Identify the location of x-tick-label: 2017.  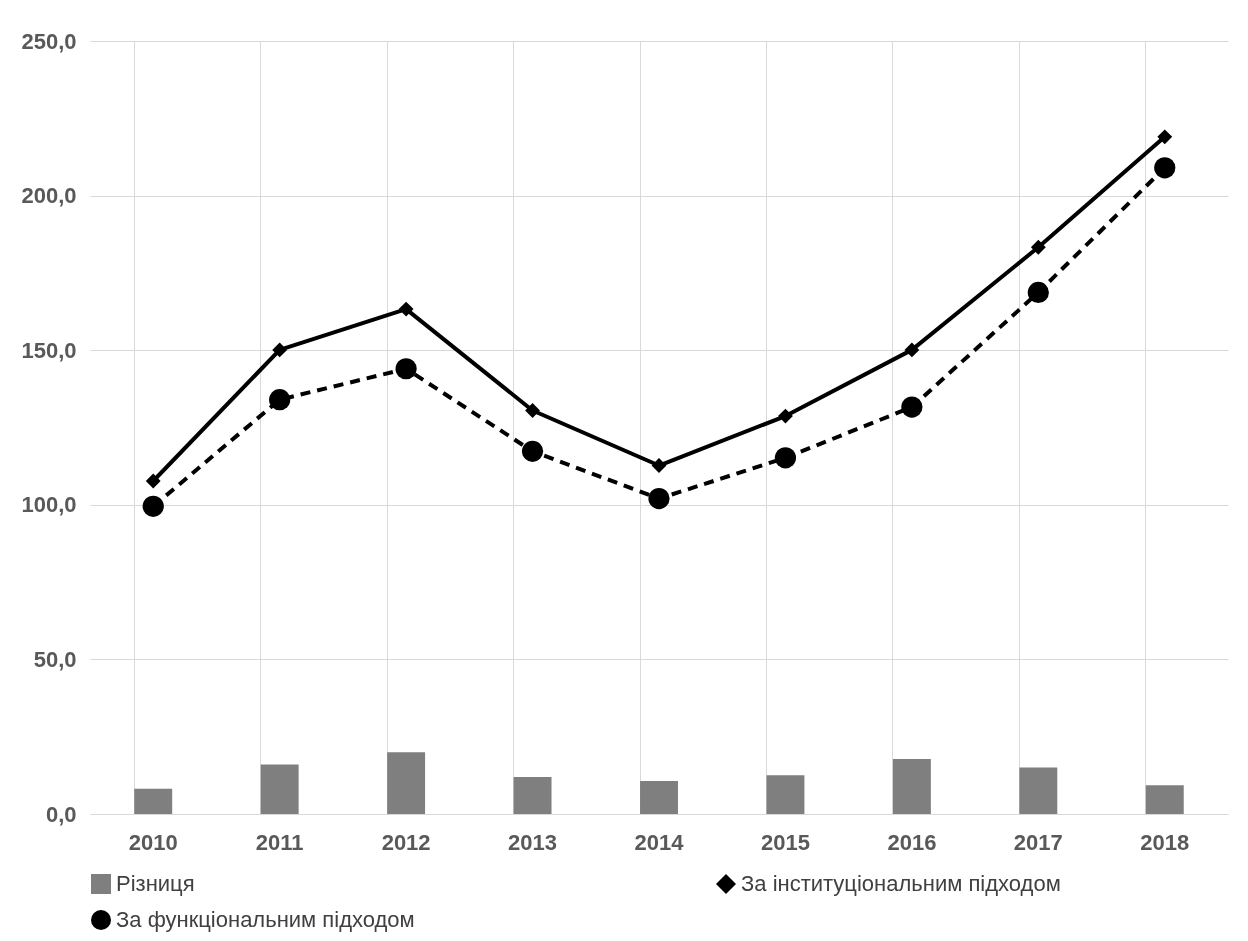
(1038, 842).